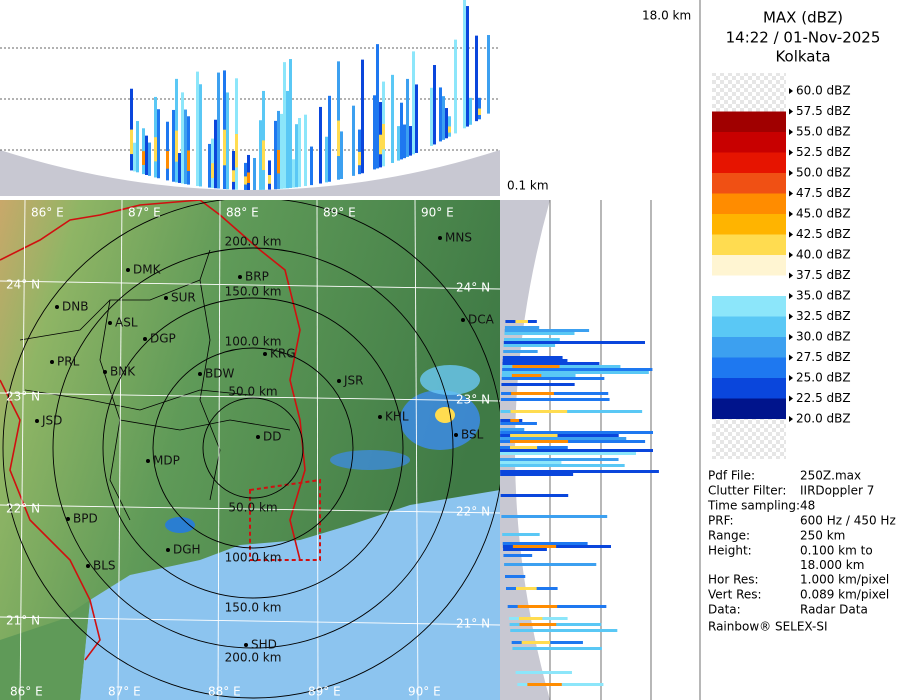 The image size is (906, 700). What do you see at coordinates (68, 362) in the screenshot?
I see `city-label: PRL` at bounding box center [68, 362].